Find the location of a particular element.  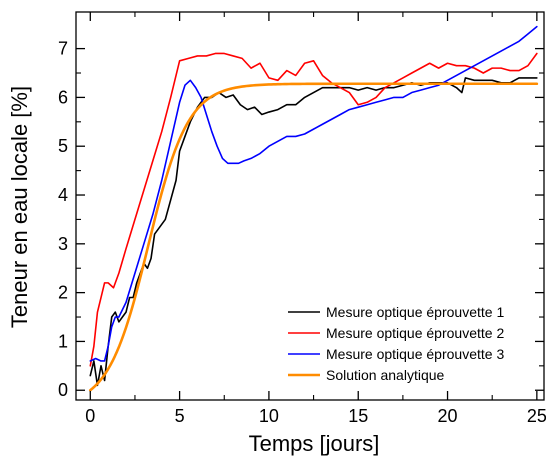

x-tick-label: 10 is located at coordinates (269, 416).